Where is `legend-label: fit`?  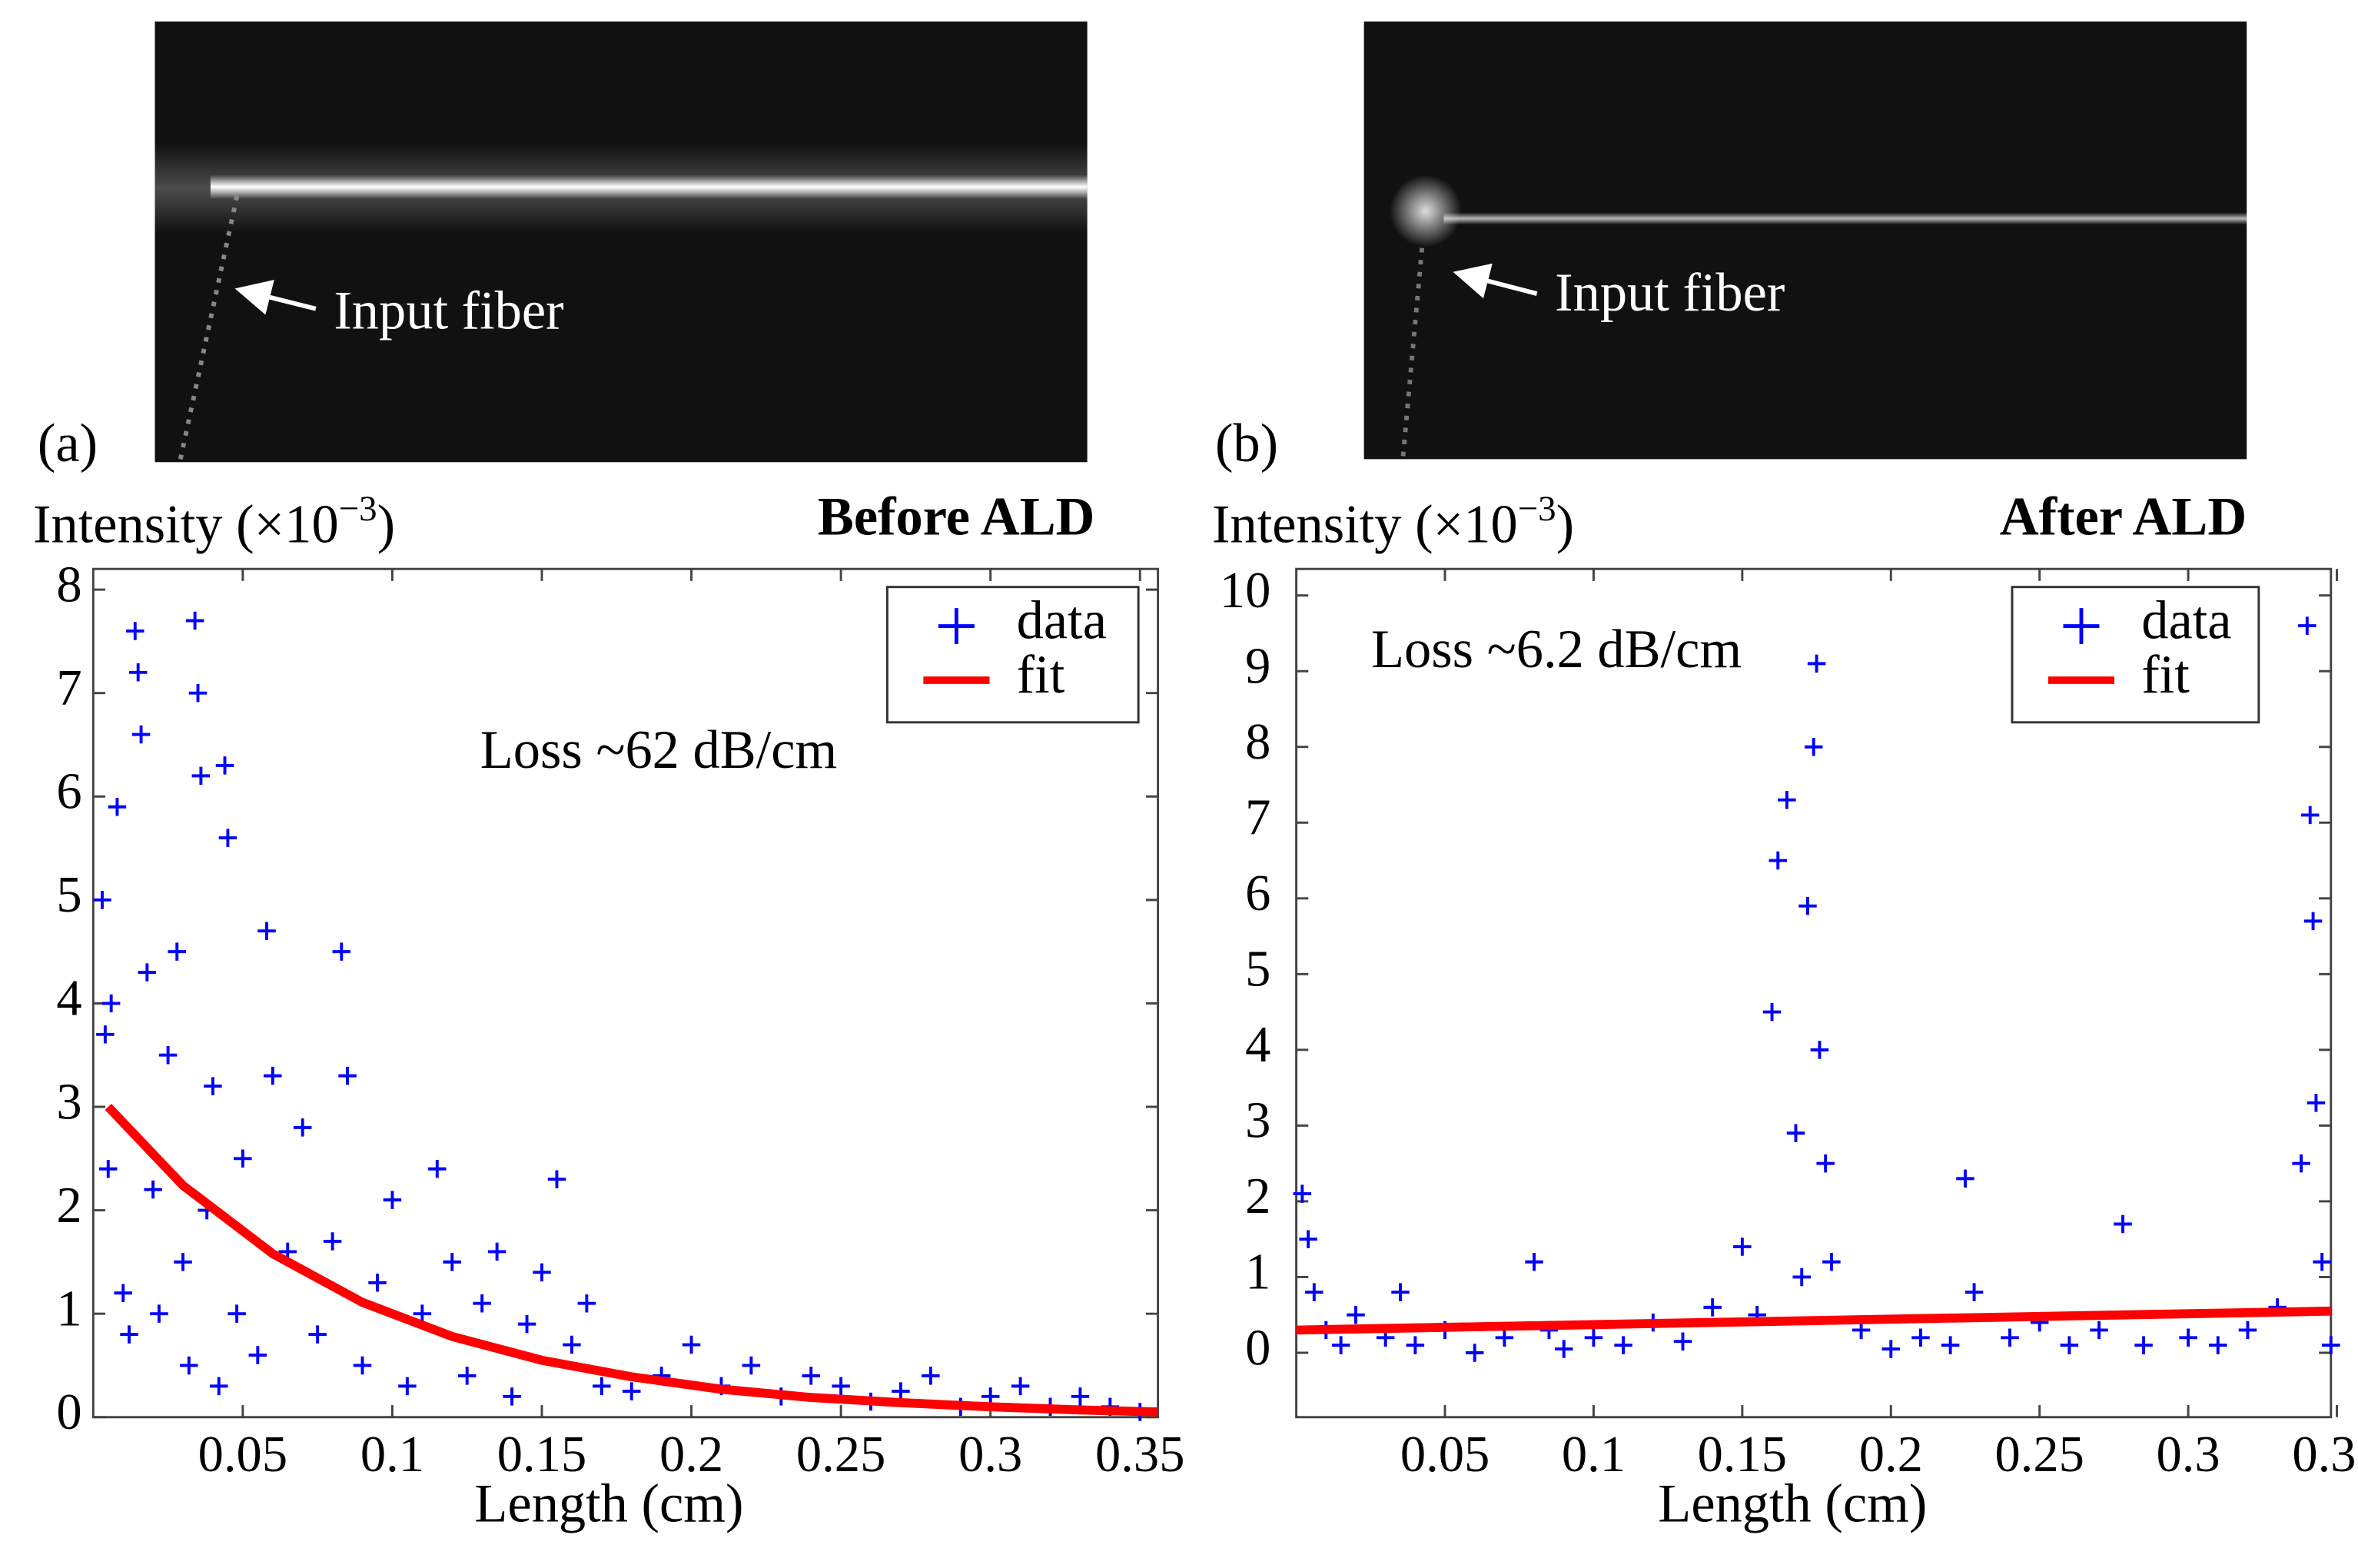 legend-label: fit is located at coordinates (2165, 675).